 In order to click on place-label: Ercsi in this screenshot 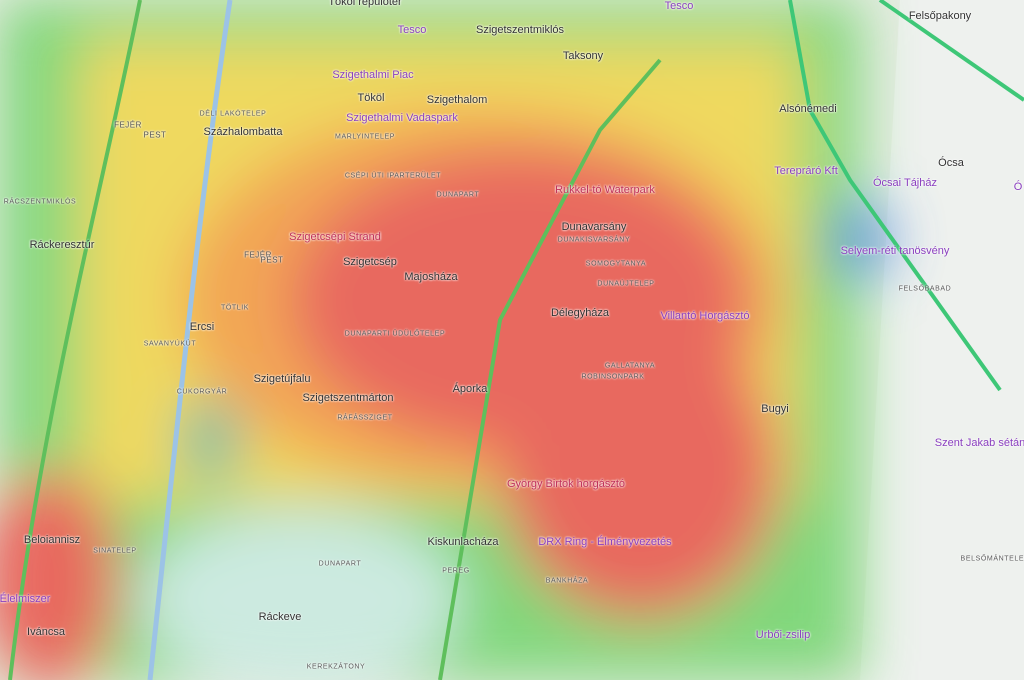, I will do `click(202, 327)`.